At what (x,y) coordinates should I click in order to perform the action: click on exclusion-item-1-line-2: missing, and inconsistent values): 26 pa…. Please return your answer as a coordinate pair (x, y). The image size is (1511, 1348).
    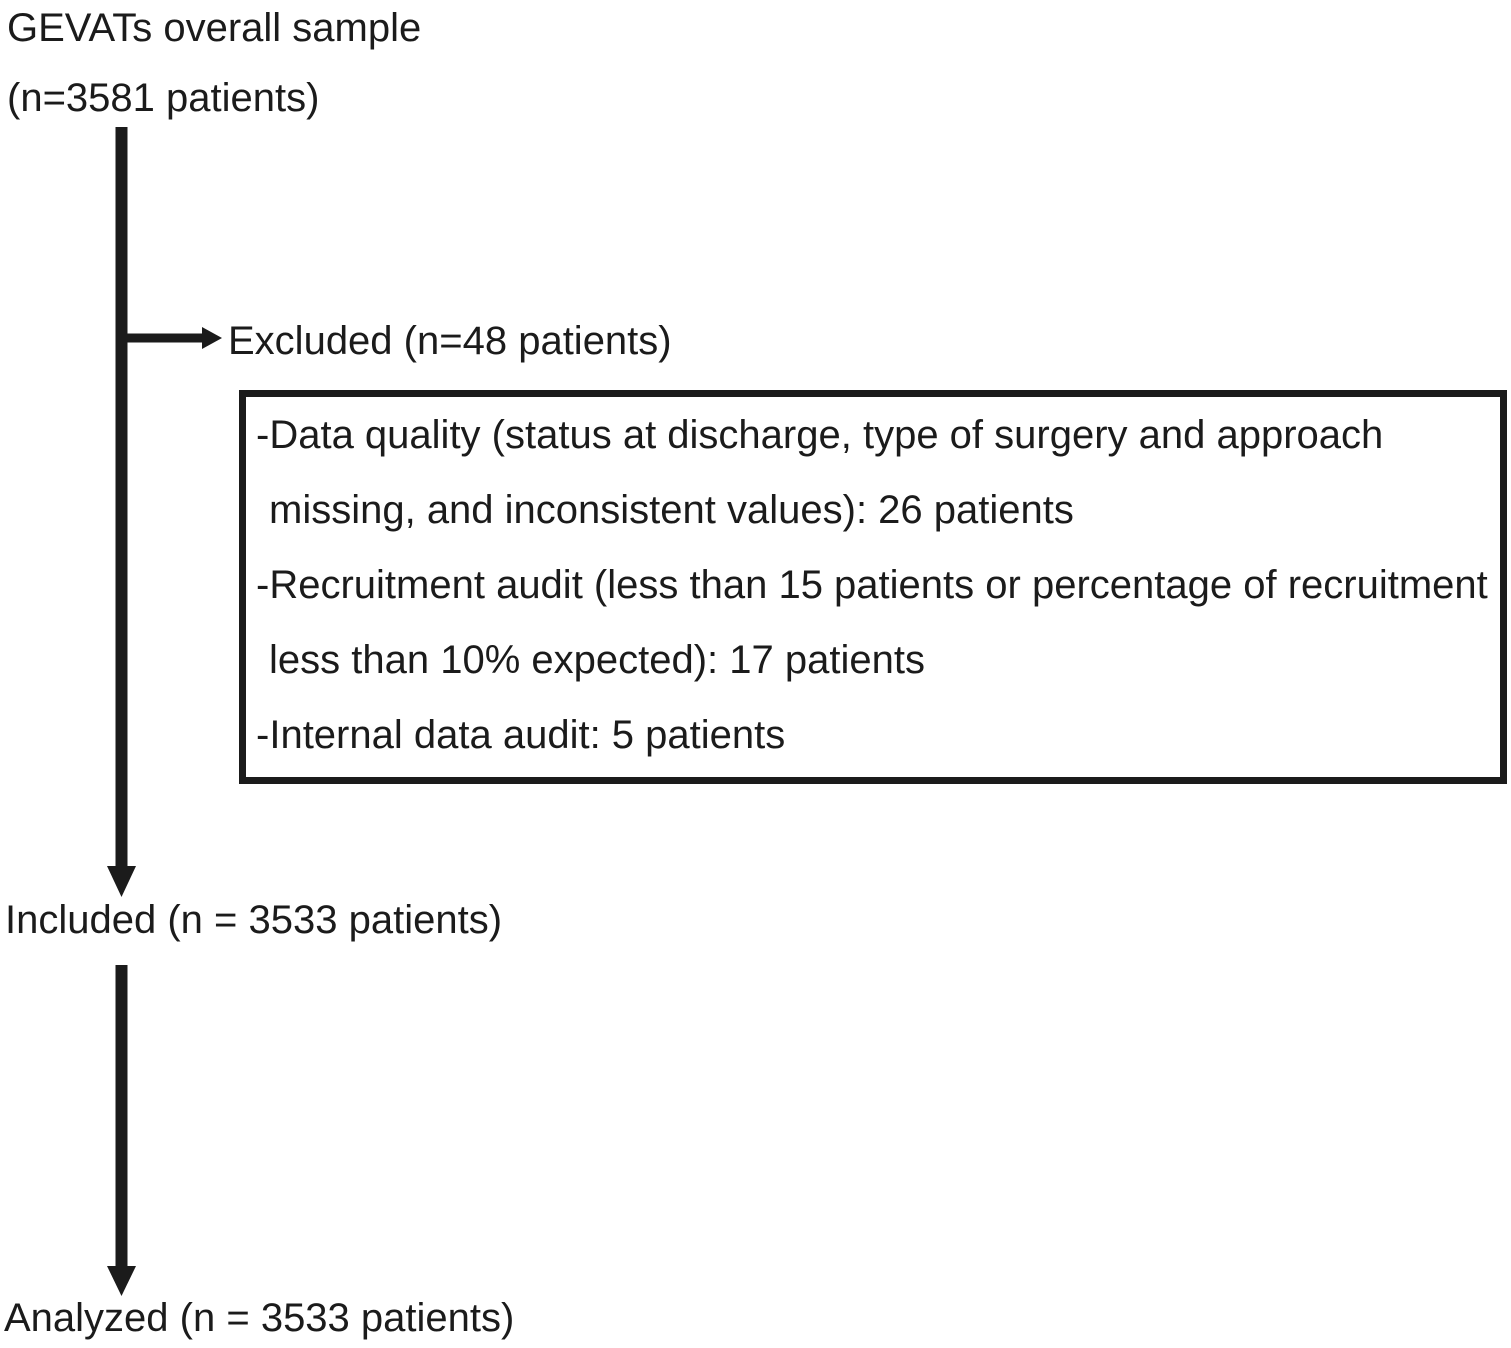
    Looking at the image, I should click on (884, 510).